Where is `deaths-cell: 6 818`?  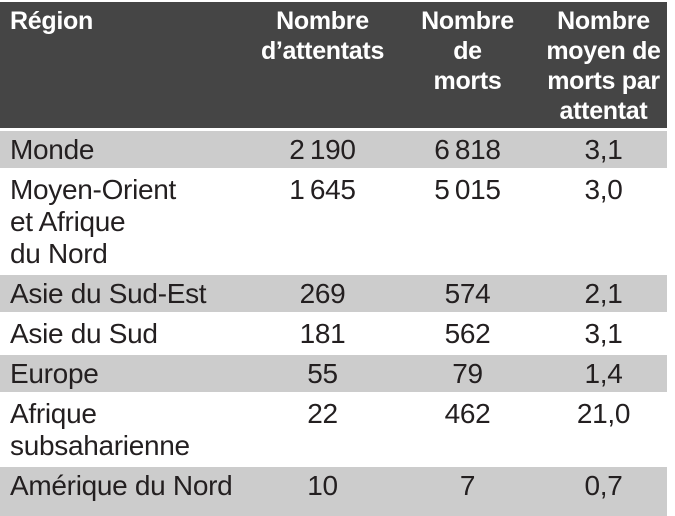 deaths-cell: 6 818 is located at coordinates (467, 151).